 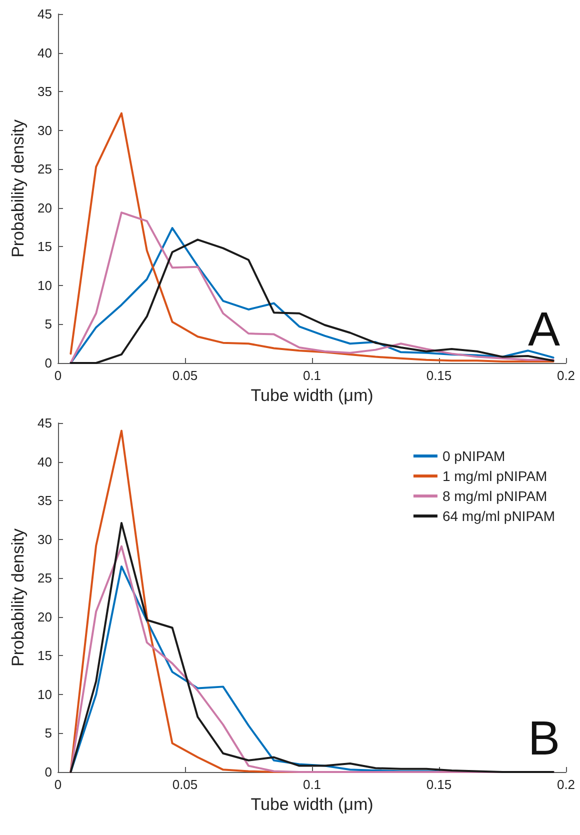 What do you see at coordinates (495, 476) in the screenshot?
I see `legend-label: 1 mg/ml pNIPAM` at bounding box center [495, 476].